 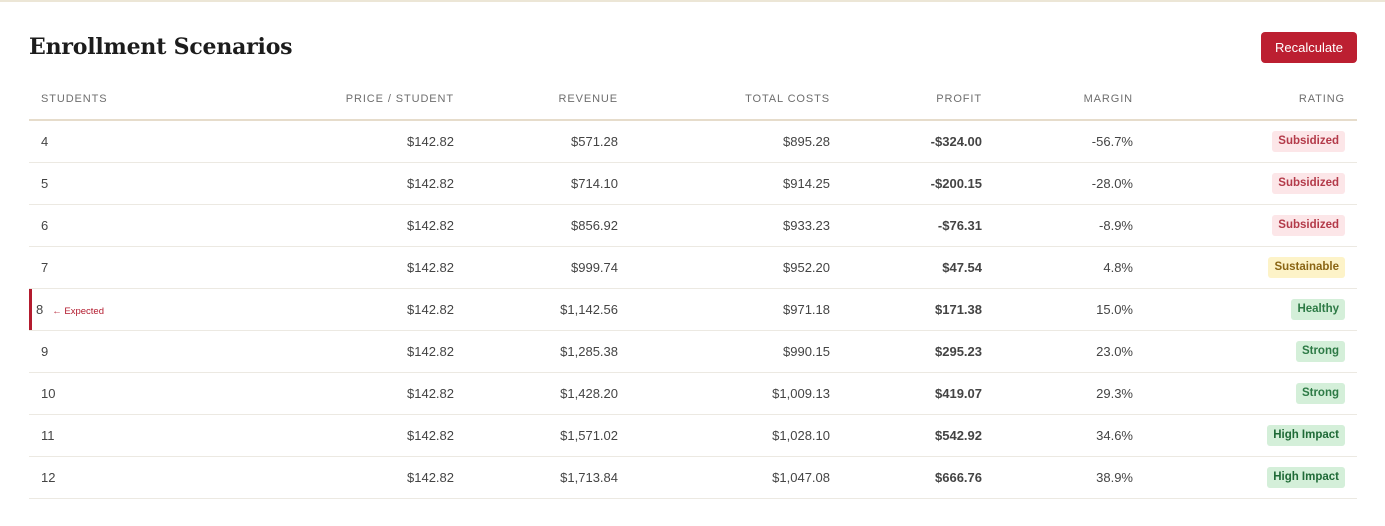 I want to click on margin-cell: 34.6%, so click(x=1069, y=435).